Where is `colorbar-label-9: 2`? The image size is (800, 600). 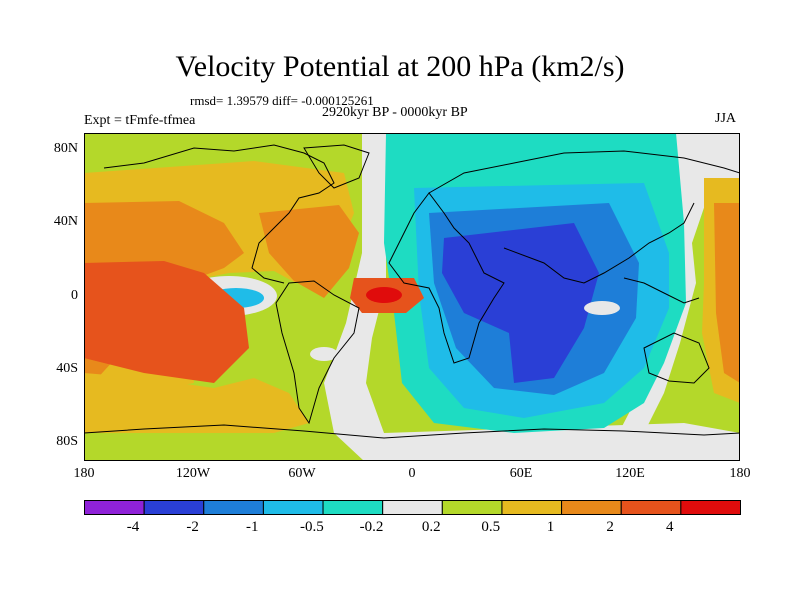
colorbar-label-9: 2 is located at coordinates (610, 527).